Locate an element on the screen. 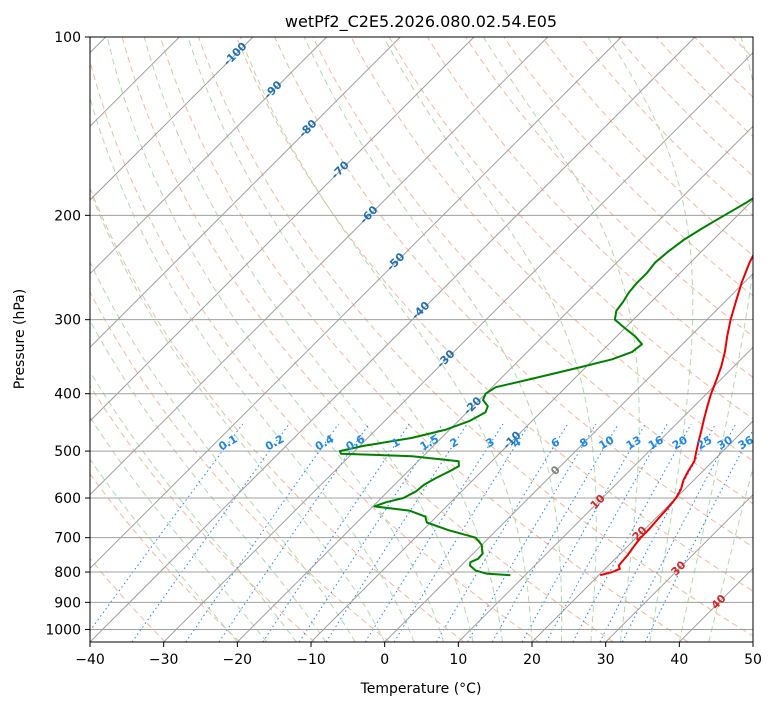 The width and height of the screenshot is (775, 708). x-tick-label: 30 is located at coordinates (606, 660).